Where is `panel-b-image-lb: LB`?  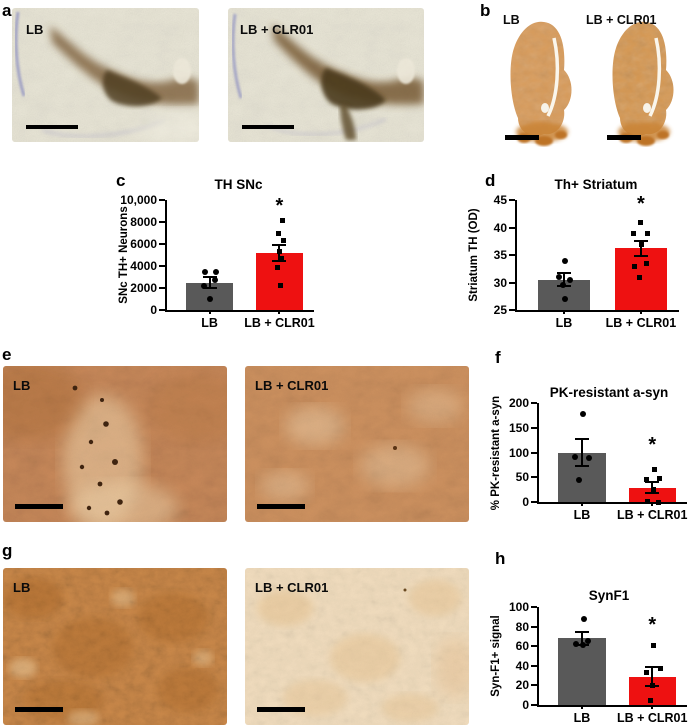 panel-b-image-lb: LB is located at coordinates (540, 79).